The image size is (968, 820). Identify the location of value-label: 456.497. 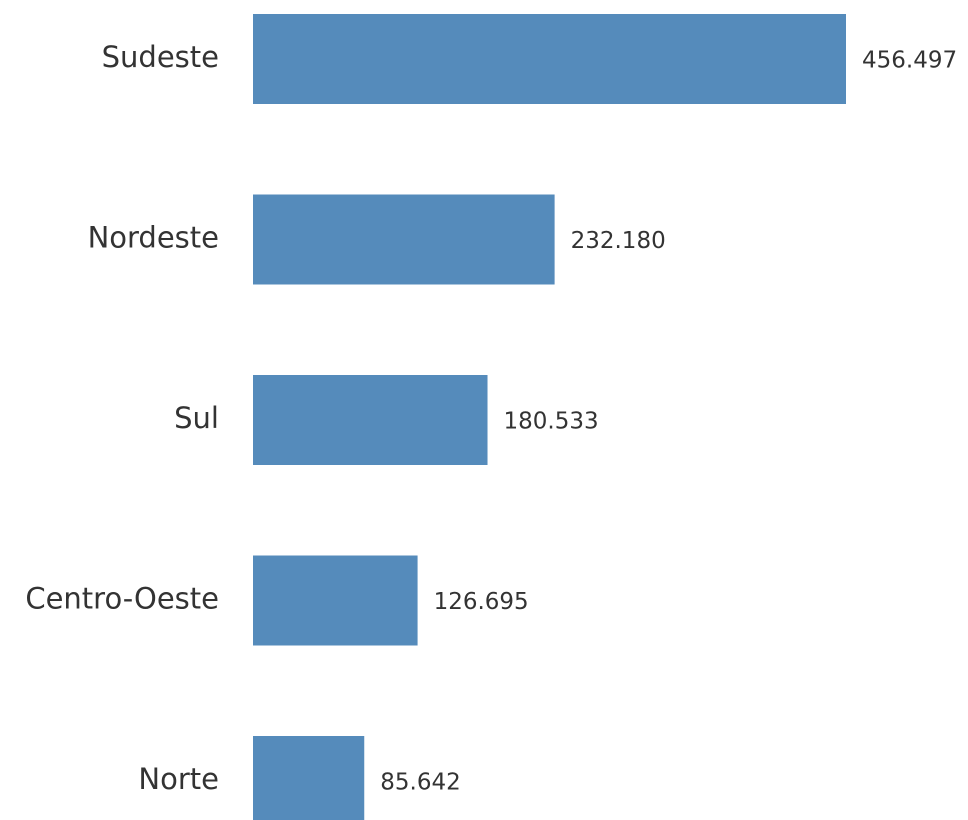
(909, 61).